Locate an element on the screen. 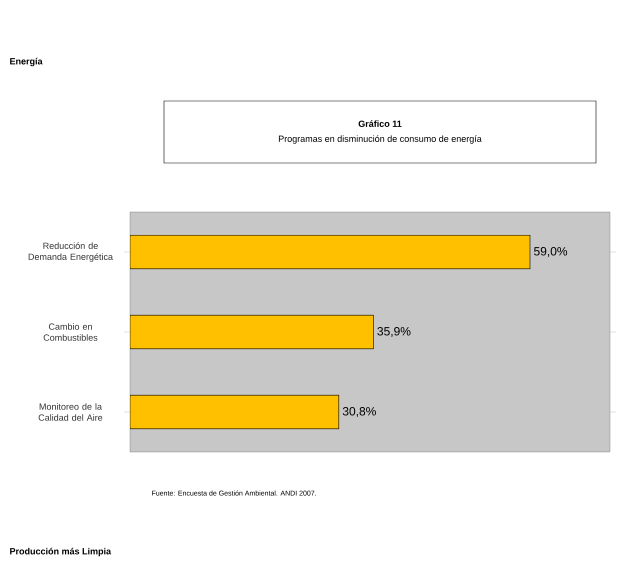 Image resolution: width=622 pixels, height=573 pixels. y-tick-label: Monitoreo de la Calidad del Aire is located at coordinates (70, 412).